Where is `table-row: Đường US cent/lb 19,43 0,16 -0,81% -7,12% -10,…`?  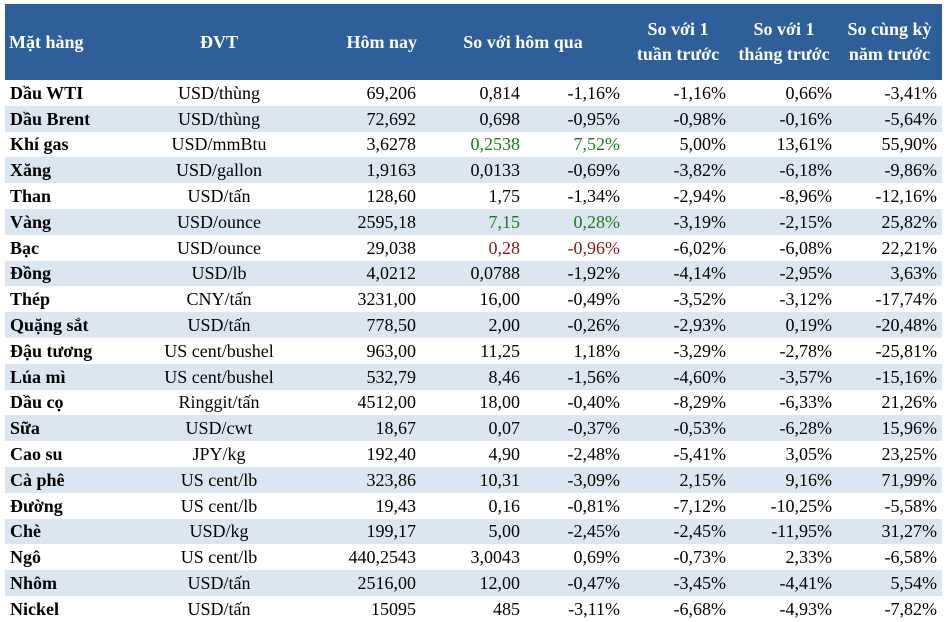 table-row: Đường US cent/lb 19,43 0,16 -0,81% -7,12% -10,… is located at coordinates (473, 506).